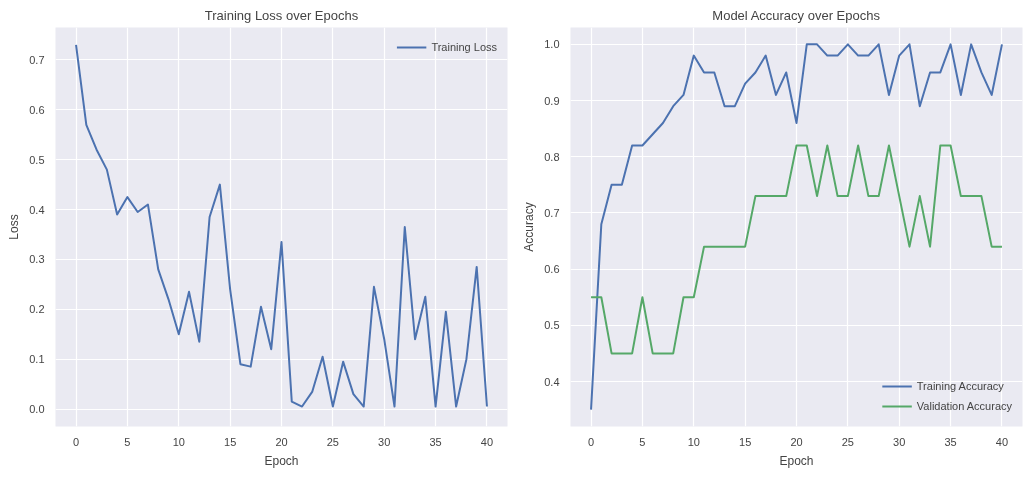  Describe the element at coordinates (37, 259) in the screenshot. I see `y-tick-label: 0.3` at that location.